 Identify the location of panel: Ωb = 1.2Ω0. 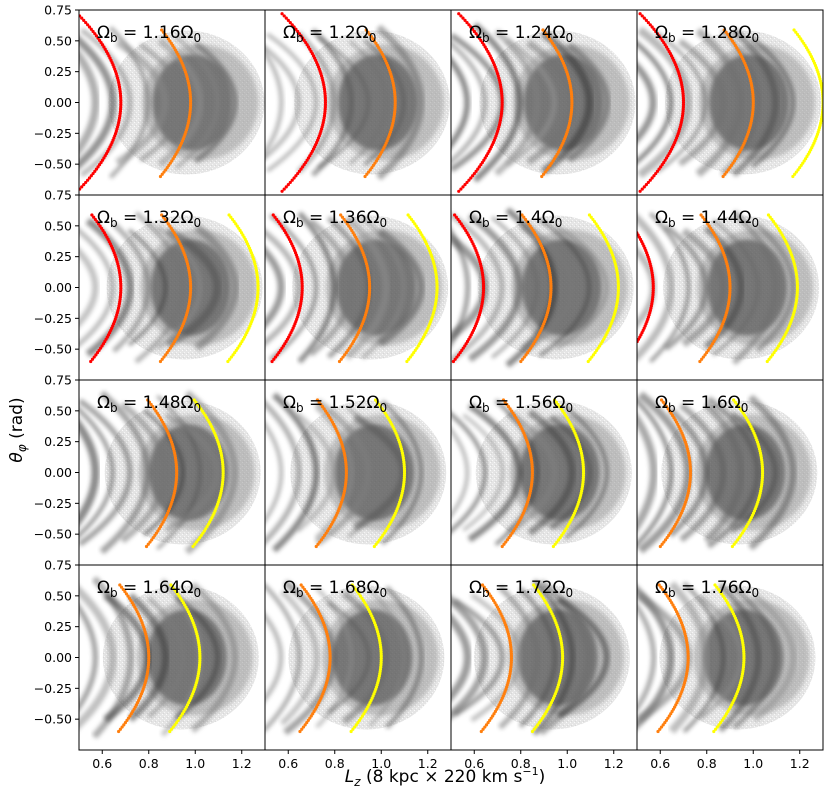
(358, 102).